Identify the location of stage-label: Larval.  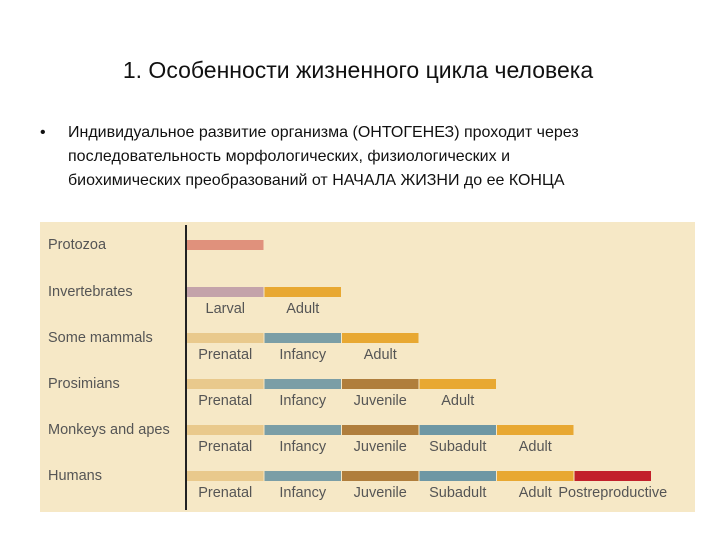
(226, 309).